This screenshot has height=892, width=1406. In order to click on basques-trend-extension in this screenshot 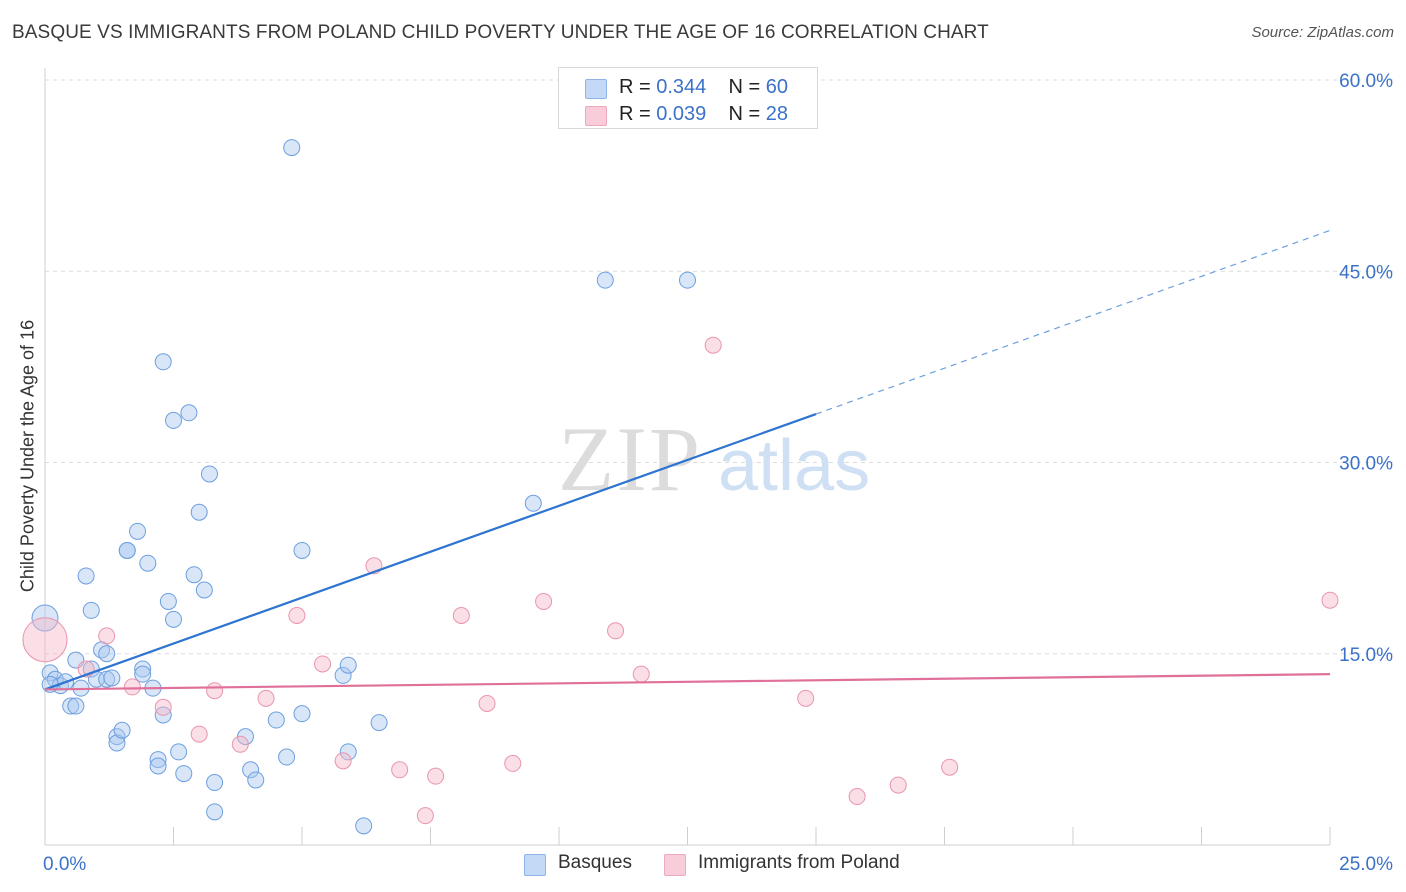, I will do `click(1073, 322)`.